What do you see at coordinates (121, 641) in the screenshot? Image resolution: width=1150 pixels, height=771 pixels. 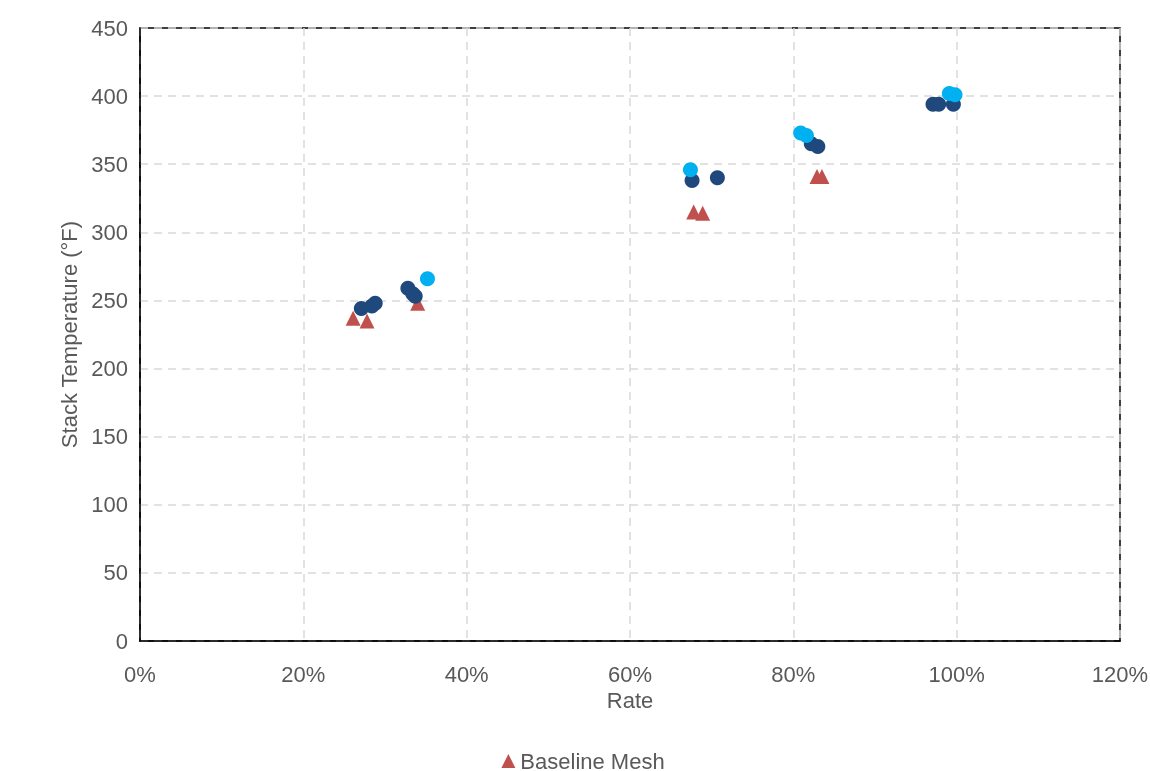 I see `y-tick-label: 0` at bounding box center [121, 641].